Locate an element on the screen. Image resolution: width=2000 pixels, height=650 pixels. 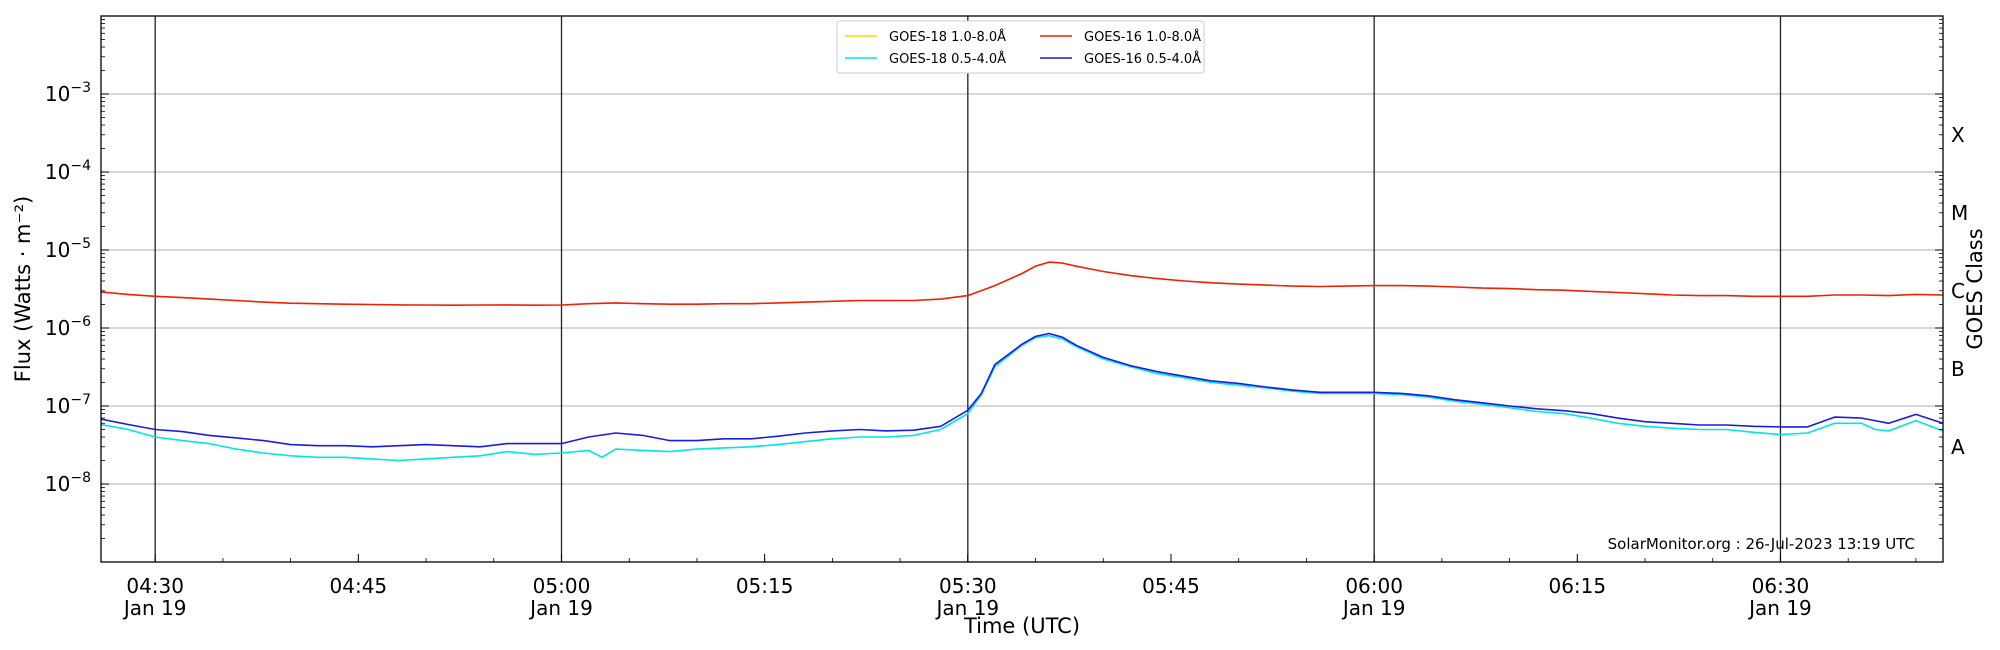
y-tick-label: 10⁻⁸ is located at coordinates (68, 483).